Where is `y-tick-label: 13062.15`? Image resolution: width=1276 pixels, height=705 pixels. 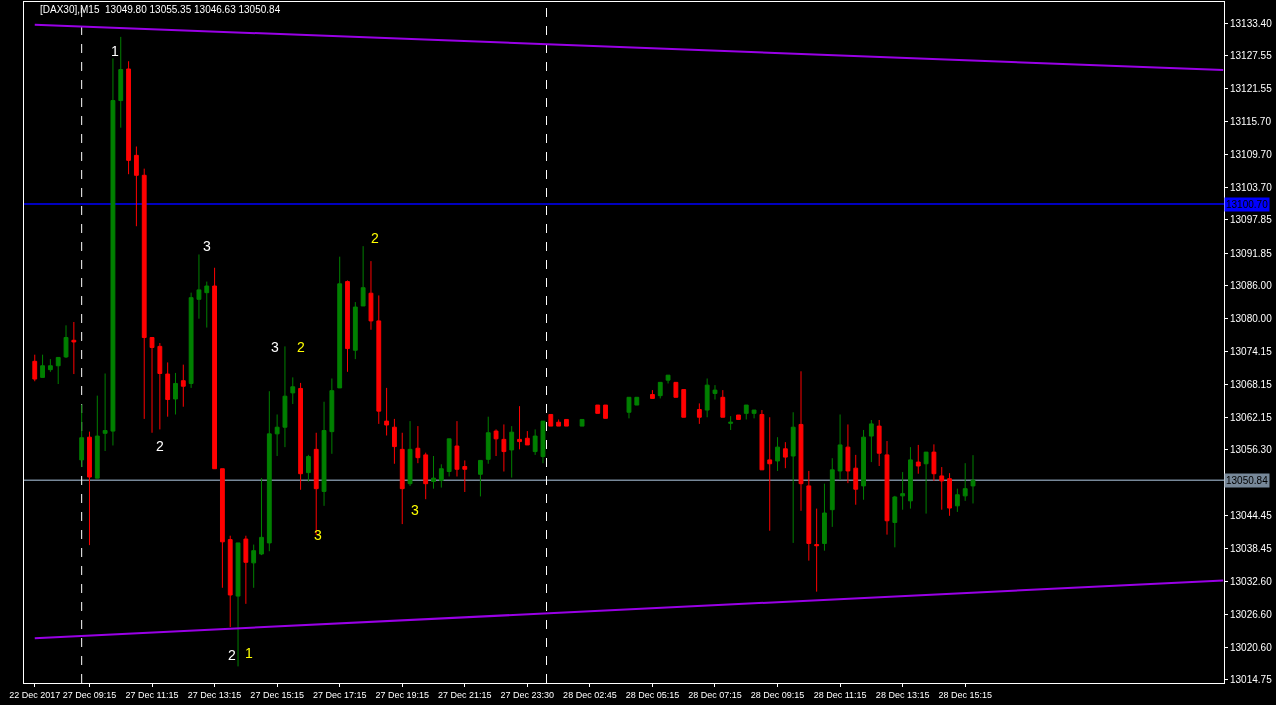 y-tick-label: 13062.15 is located at coordinates (1251, 418).